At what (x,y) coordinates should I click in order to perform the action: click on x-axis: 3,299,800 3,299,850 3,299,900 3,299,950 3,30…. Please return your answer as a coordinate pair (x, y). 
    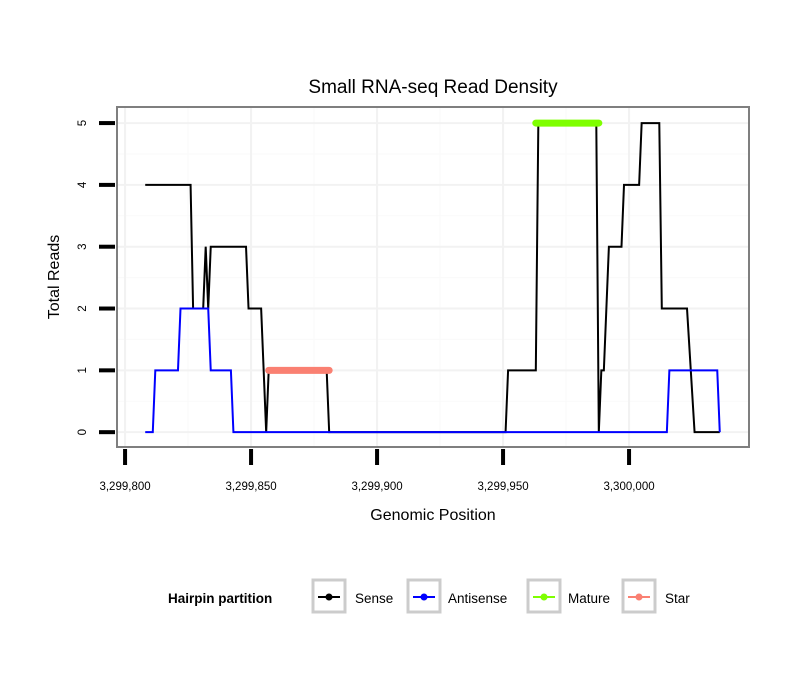
    Looking at the image, I should click on (377, 471).